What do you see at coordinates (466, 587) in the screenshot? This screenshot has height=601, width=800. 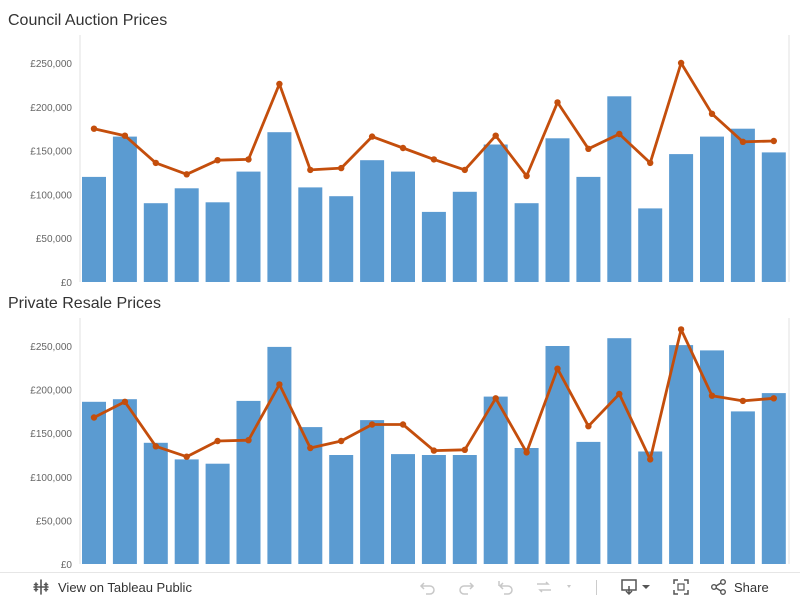 I see `redo-icon` at bounding box center [466, 587].